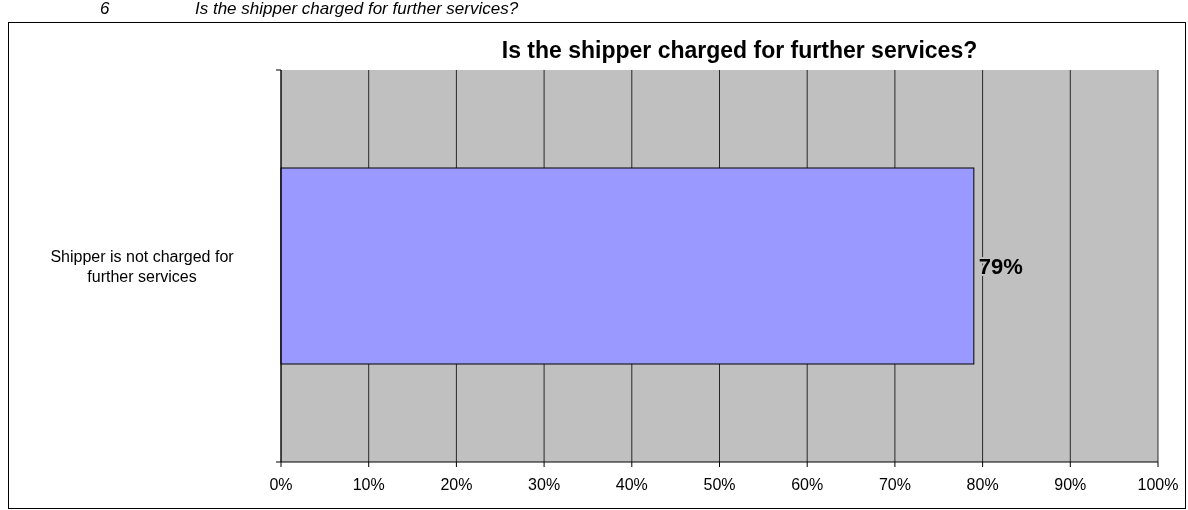 The height and width of the screenshot is (510, 1188). Describe the element at coordinates (368, 484) in the screenshot. I see `x-tick-label: 10%` at that location.